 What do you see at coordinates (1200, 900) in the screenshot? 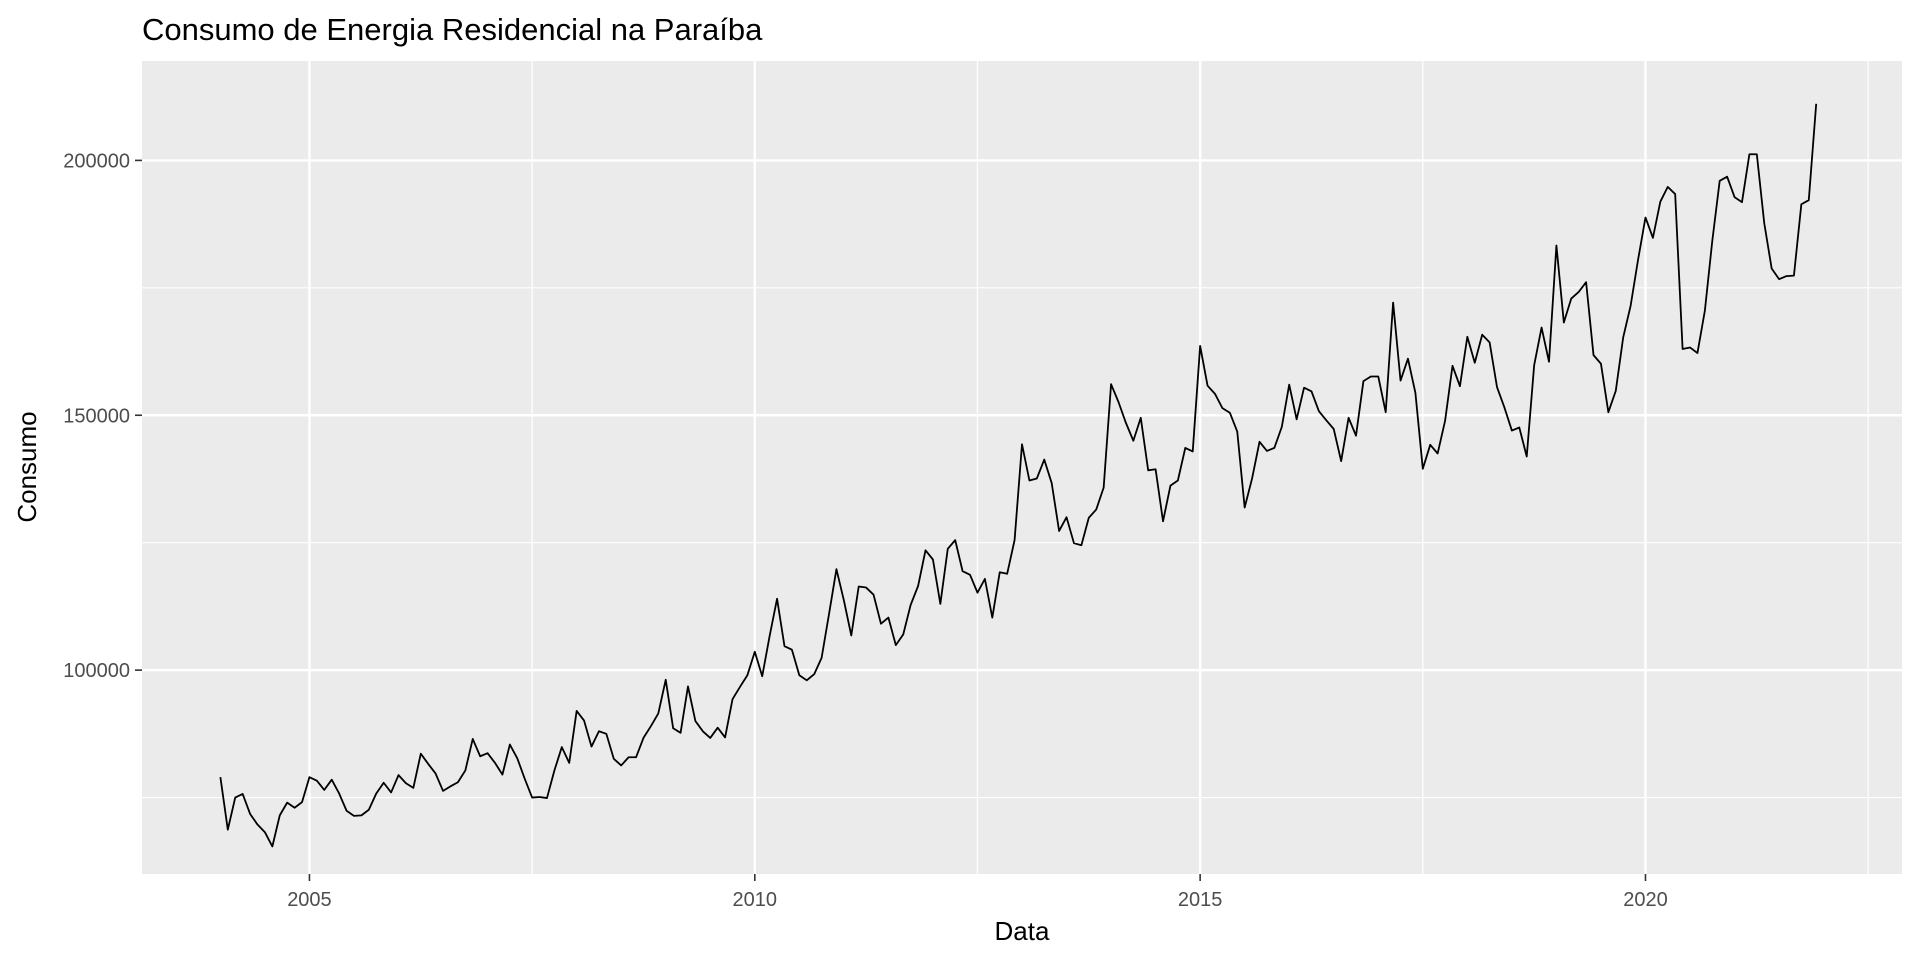
I see `x-tick-label: 2015` at bounding box center [1200, 900].